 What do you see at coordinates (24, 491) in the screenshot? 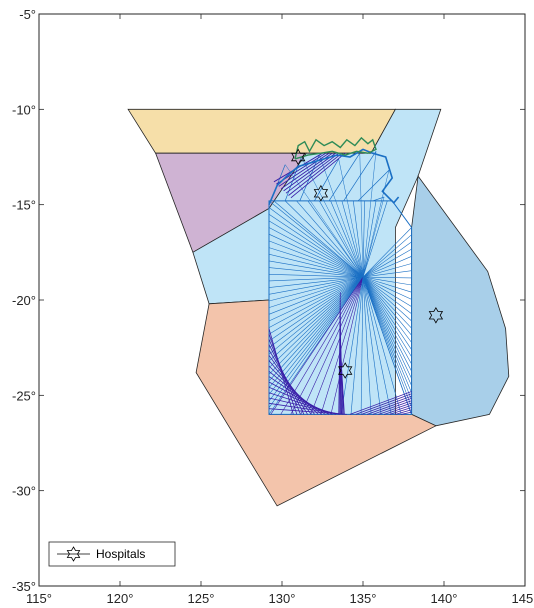
I see `y-tick-label: -30°` at bounding box center [24, 491].